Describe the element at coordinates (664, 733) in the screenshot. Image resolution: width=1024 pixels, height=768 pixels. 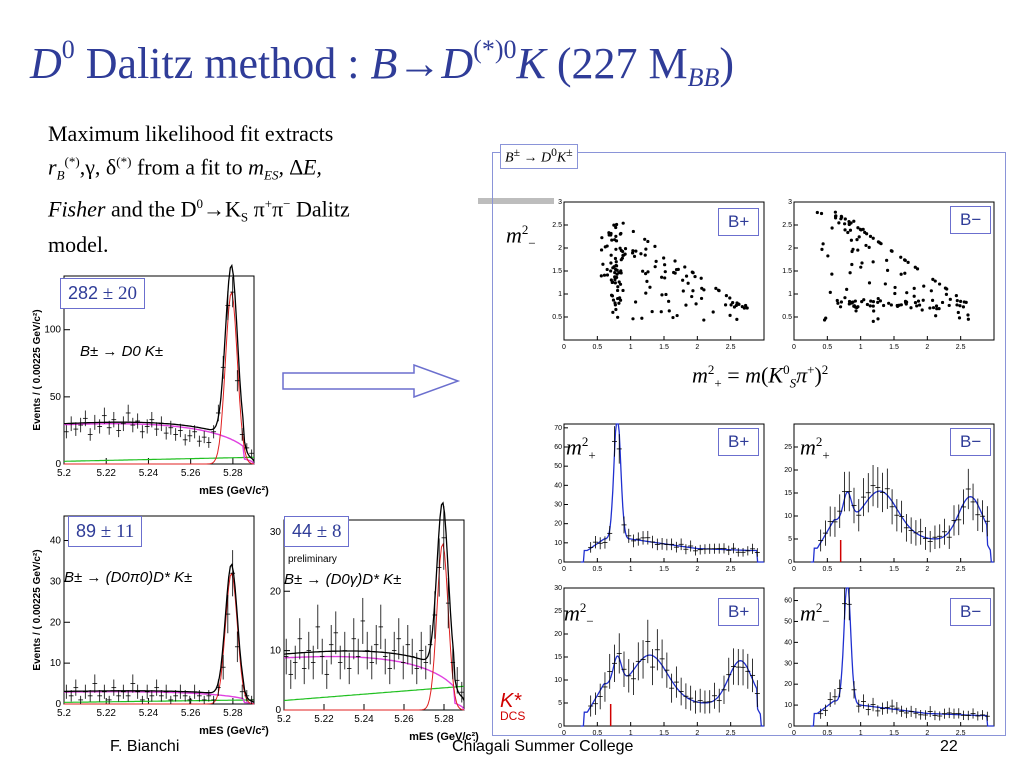
I see `x-tick-label: 1.5` at that location.